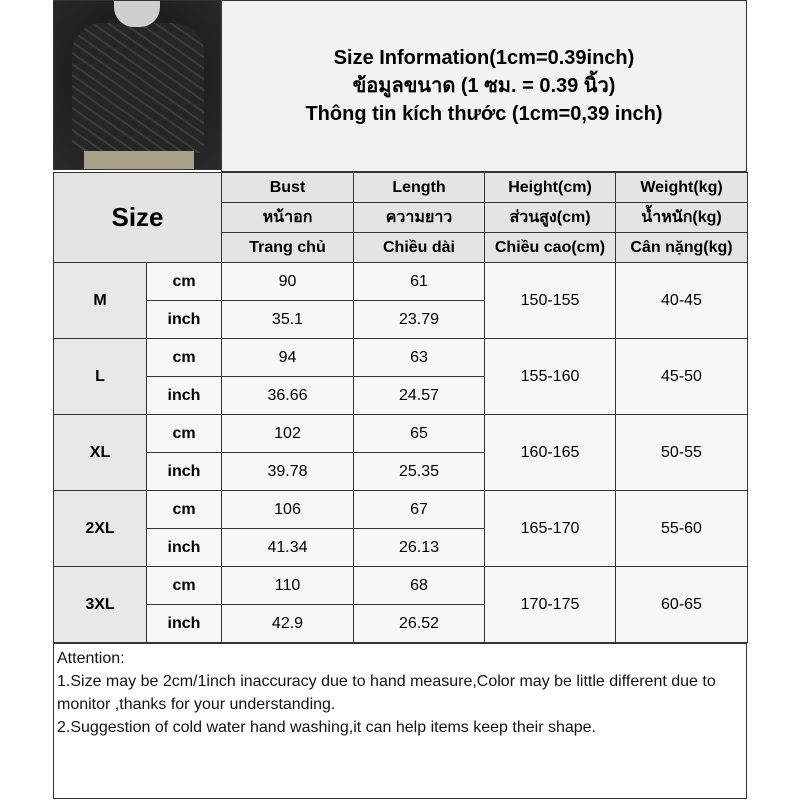  What do you see at coordinates (484, 114) in the screenshot?
I see `title-vietnamese: Thông tin kích thước (1cm=0,39 inch)` at bounding box center [484, 114].